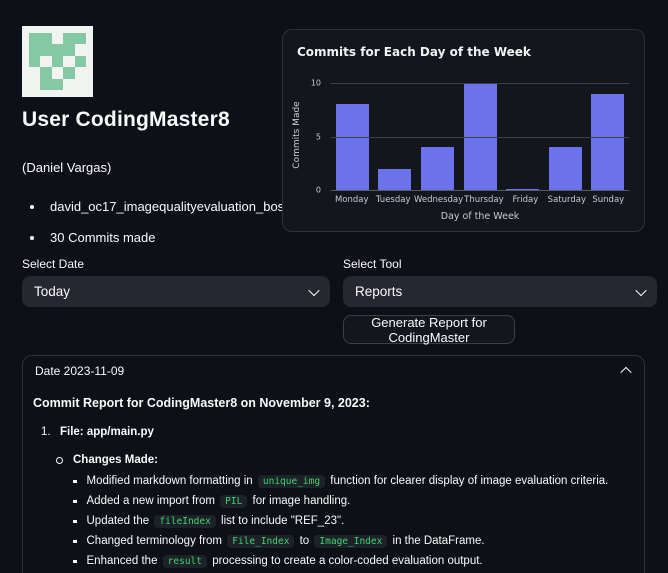  I want to click on x-tick-label: Saturday, so click(566, 200).